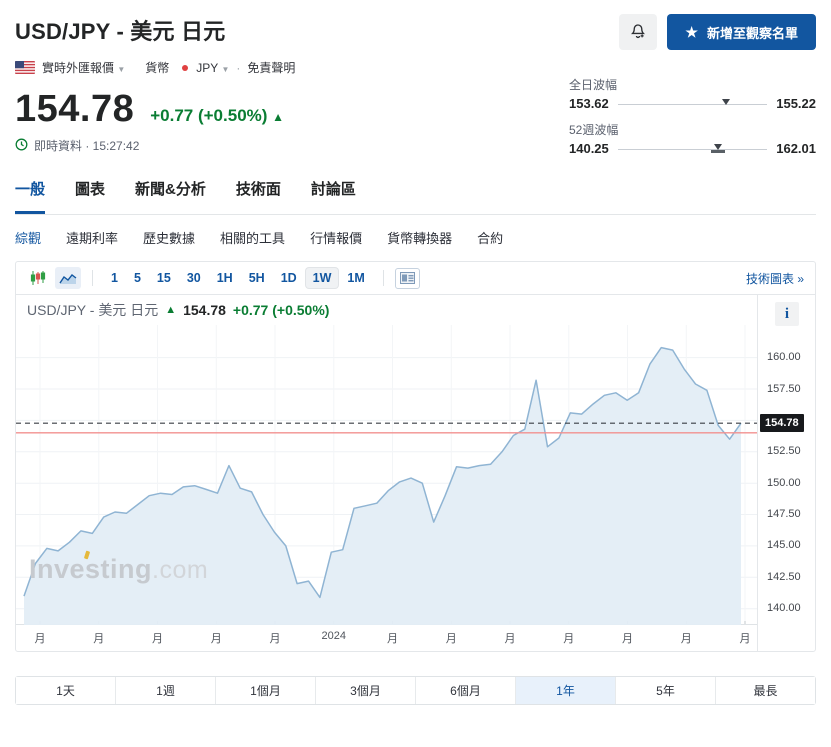  Describe the element at coordinates (137, 278) in the screenshot. I see `interval-5: 5` at that location.